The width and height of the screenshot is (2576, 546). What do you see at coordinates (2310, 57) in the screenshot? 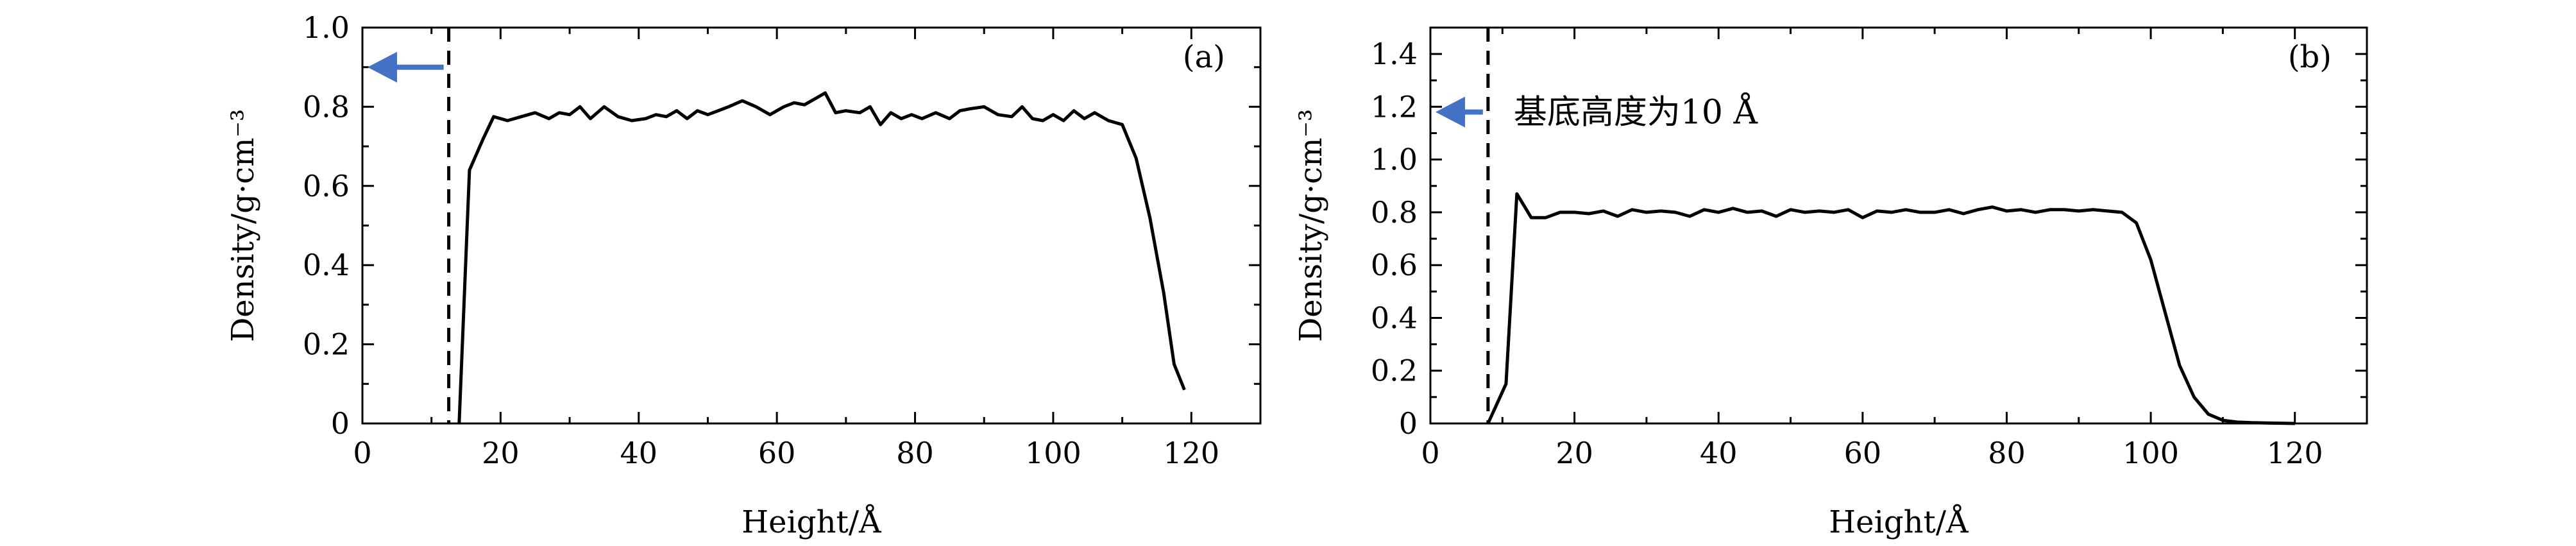
I see `panel-label: (b)` at bounding box center [2310, 57].